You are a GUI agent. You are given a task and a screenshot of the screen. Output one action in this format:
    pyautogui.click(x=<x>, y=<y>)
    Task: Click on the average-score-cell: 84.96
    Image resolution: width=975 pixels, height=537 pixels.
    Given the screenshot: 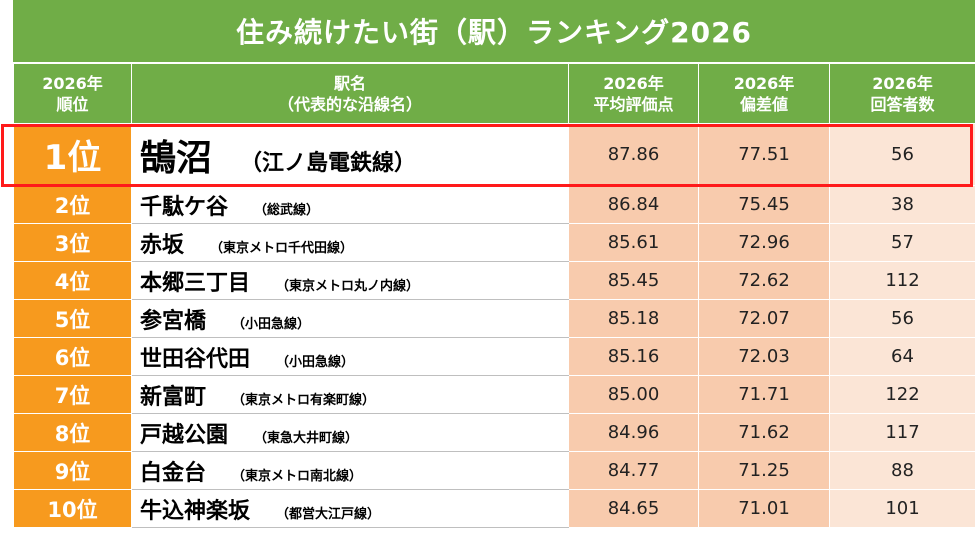 What is the action you would take?
    pyautogui.click(x=633, y=432)
    